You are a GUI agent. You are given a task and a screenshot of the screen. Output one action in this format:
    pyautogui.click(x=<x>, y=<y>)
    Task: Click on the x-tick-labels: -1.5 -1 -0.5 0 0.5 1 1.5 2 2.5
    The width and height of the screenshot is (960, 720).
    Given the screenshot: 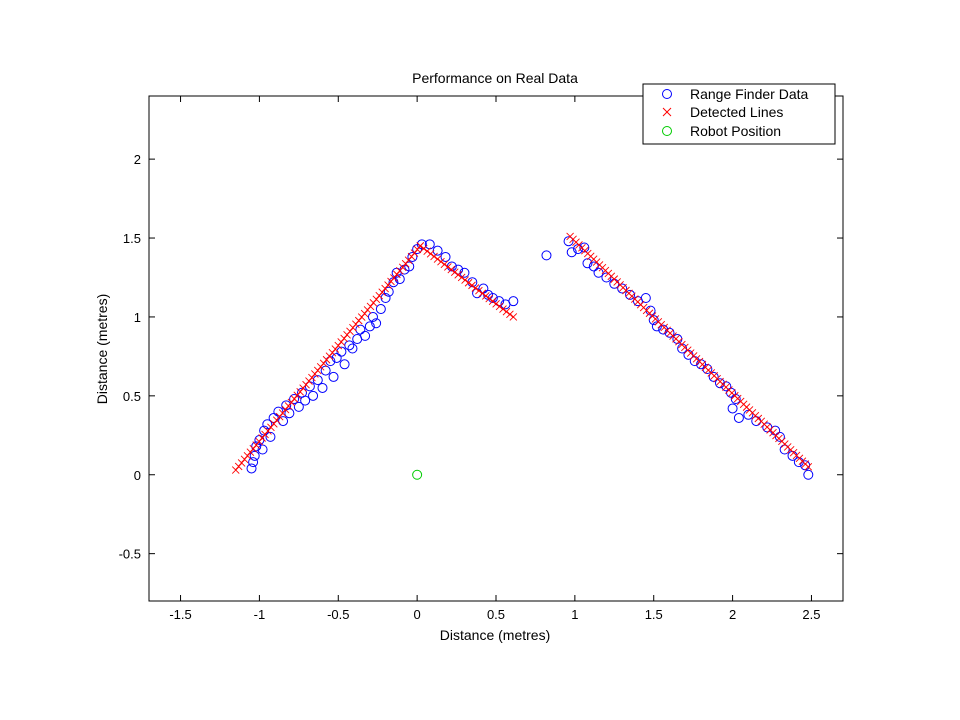 What is the action you would take?
    pyautogui.click(x=494, y=614)
    